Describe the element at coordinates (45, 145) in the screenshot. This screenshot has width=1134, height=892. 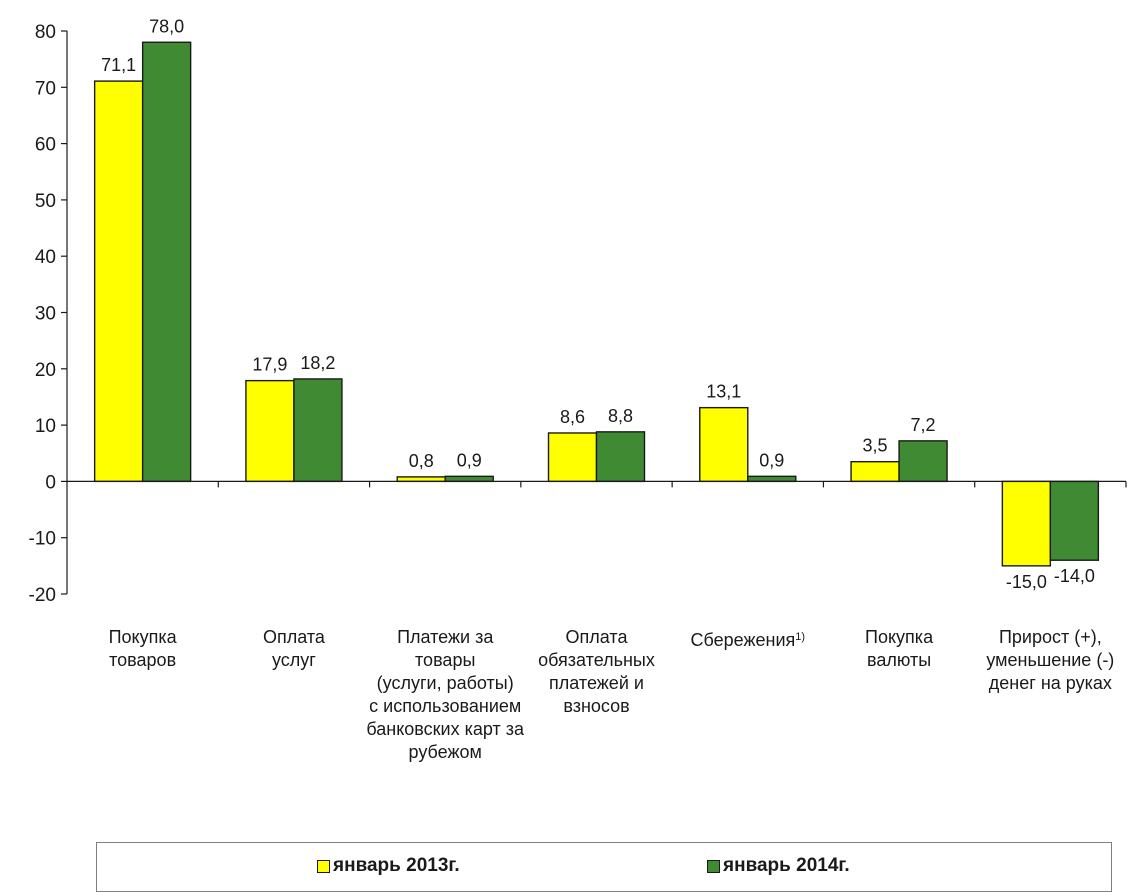
I see `y-tick-label: 60` at that location.